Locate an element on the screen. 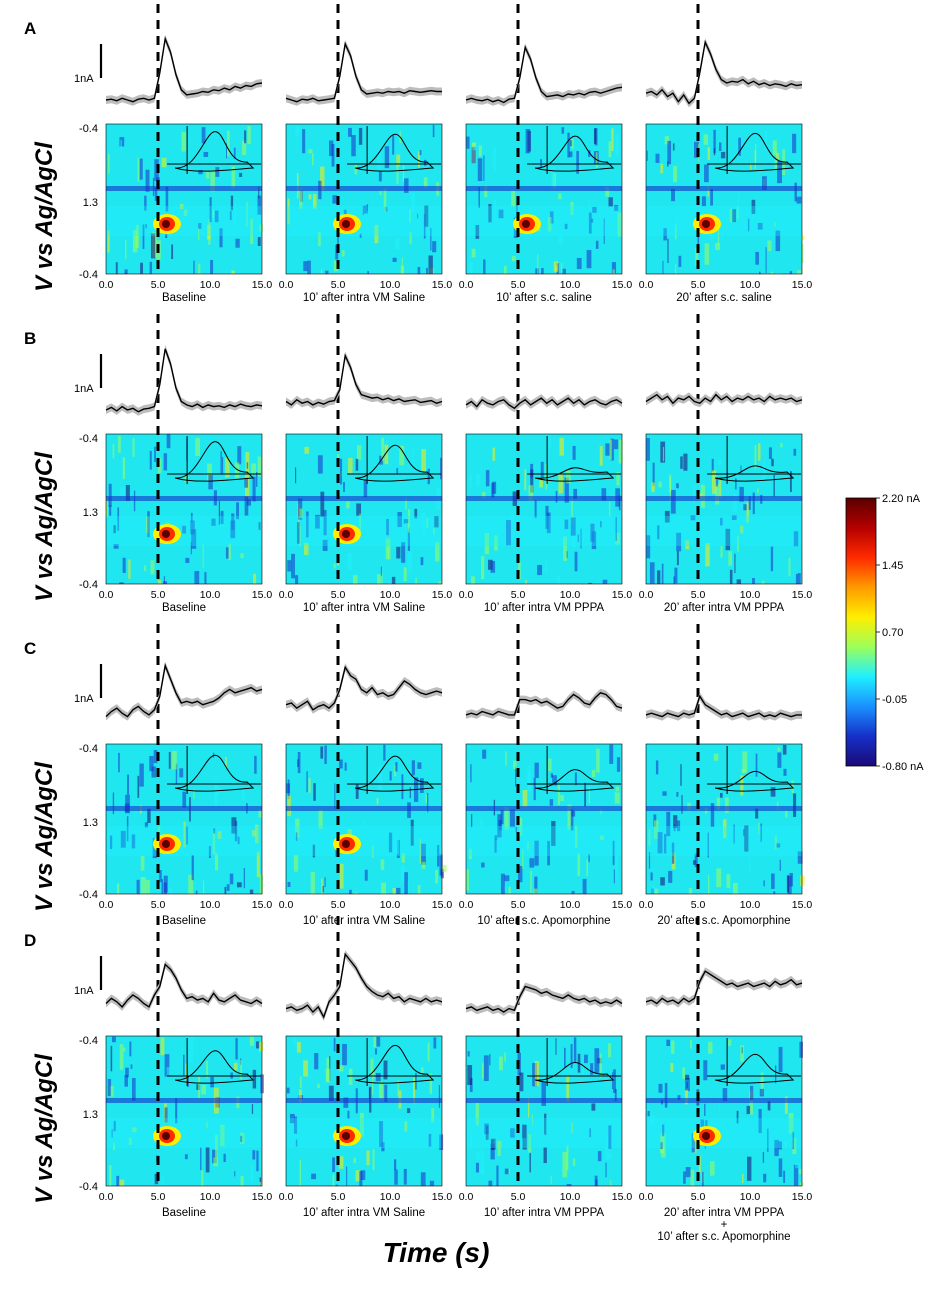 This screenshot has height=1300, width=928. condition-caption: 20’ after s.c. Apomorphine is located at coordinates (723, 921).